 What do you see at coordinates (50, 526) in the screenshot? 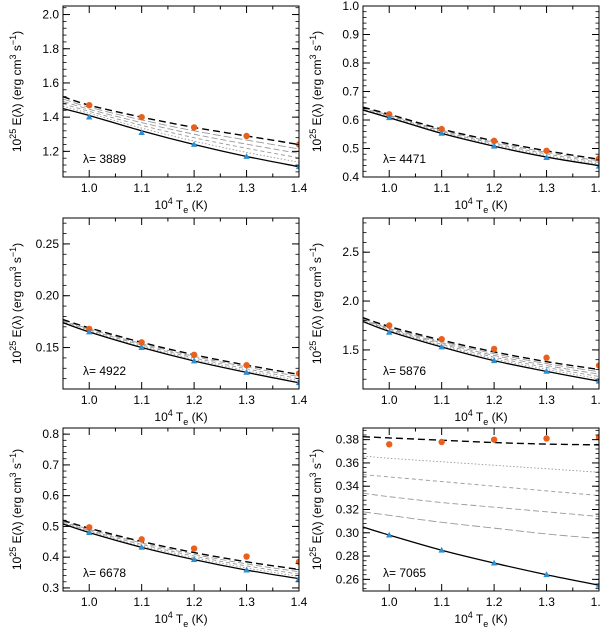
I see `y-tick-label: 0.5` at bounding box center [50, 526].